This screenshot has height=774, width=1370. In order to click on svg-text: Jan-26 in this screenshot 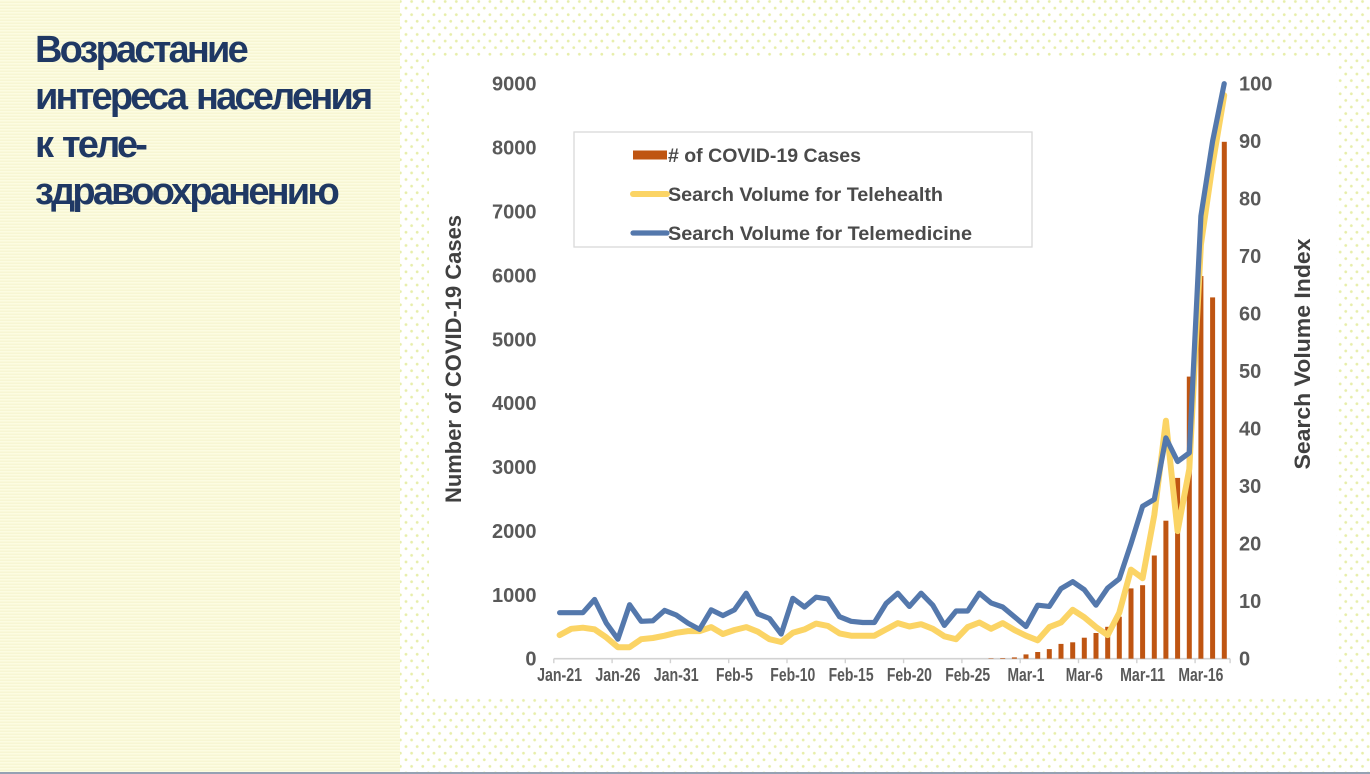, I will do `click(617, 675)`.